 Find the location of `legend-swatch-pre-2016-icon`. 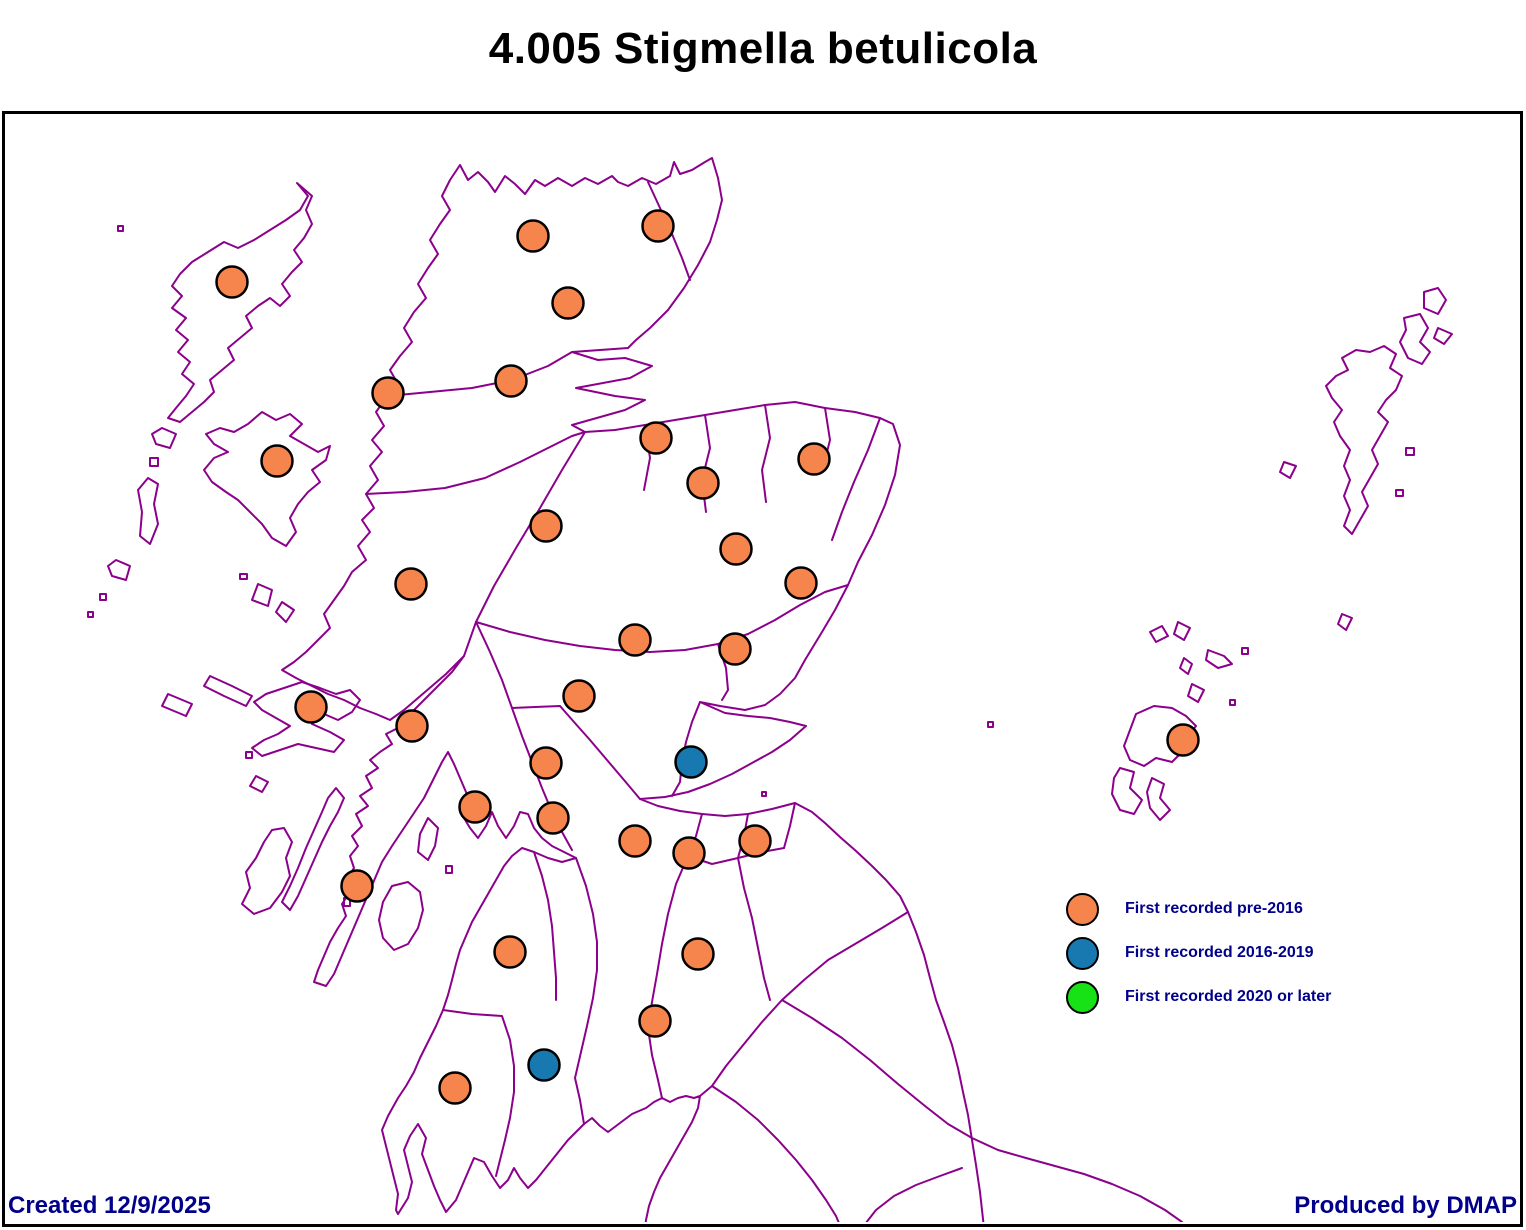

legend-swatch-pre-2016-icon is located at coordinates (1082, 909).